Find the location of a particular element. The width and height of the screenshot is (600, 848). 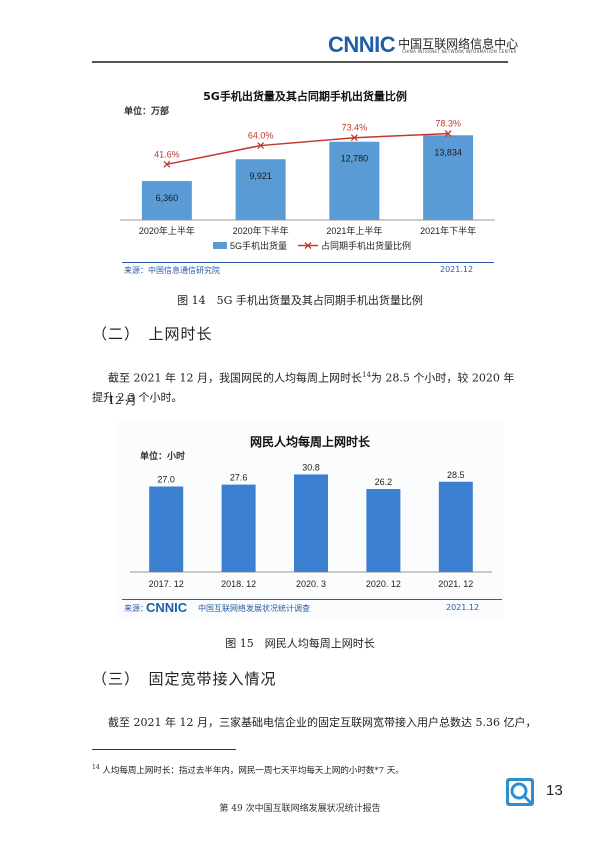

chart1-tick-label: 2021年上半年 is located at coordinates (354, 230).